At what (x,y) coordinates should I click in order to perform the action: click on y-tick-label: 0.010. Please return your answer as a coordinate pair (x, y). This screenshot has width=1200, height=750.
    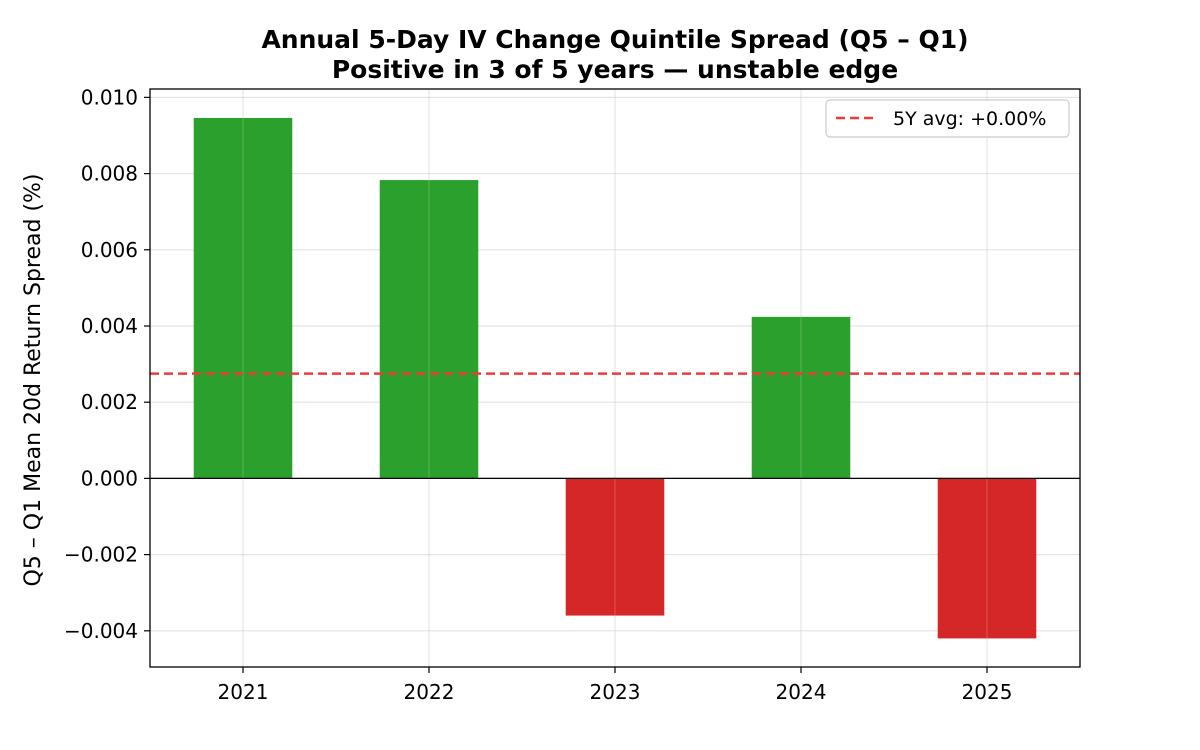
    Looking at the image, I should click on (109, 97).